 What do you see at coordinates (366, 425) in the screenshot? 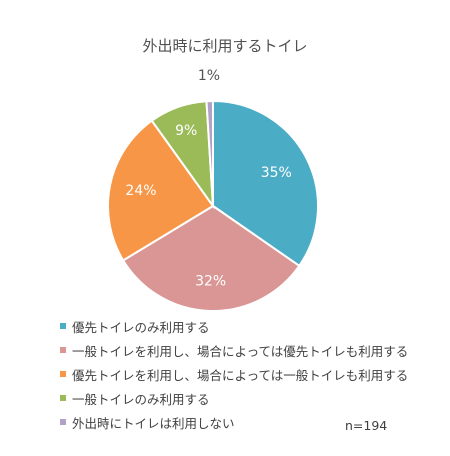
I see `sample-size-note: n=194` at bounding box center [366, 425].